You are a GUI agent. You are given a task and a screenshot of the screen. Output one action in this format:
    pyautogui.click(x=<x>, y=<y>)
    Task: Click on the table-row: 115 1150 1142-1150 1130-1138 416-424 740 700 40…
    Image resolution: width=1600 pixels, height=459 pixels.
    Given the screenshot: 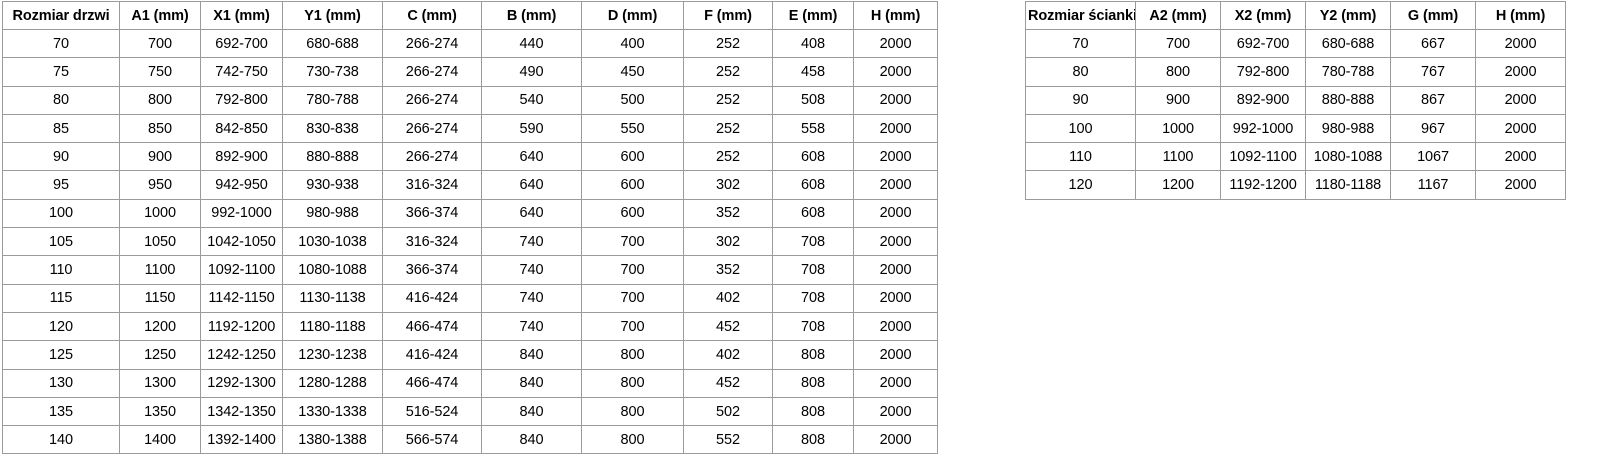 What is the action you would take?
    pyautogui.click(x=470, y=298)
    